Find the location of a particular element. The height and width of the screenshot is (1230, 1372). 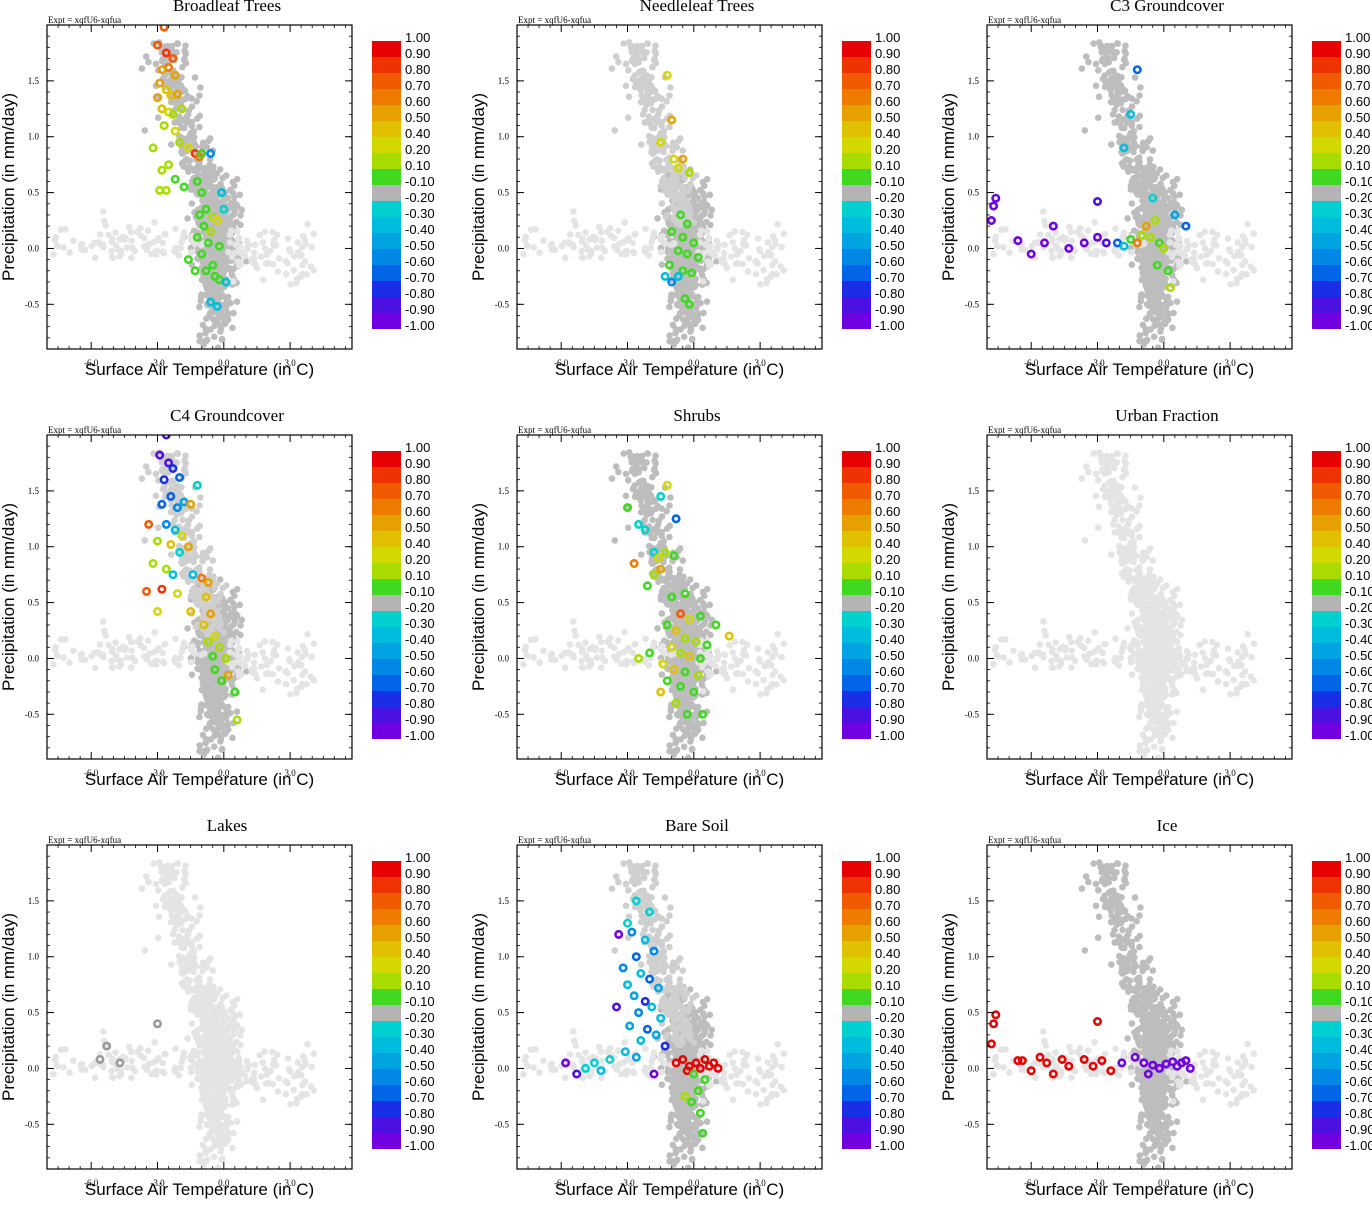

colorbar-label: 0.40 is located at coordinates (417, 134).